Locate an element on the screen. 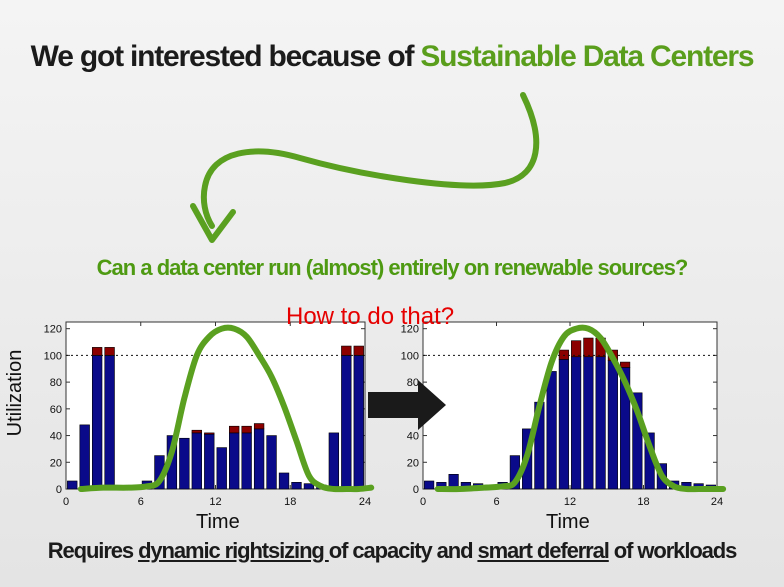 The image size is (784, 587). chart-before-ytick-label: 40 is located at coordinates (56, 437).